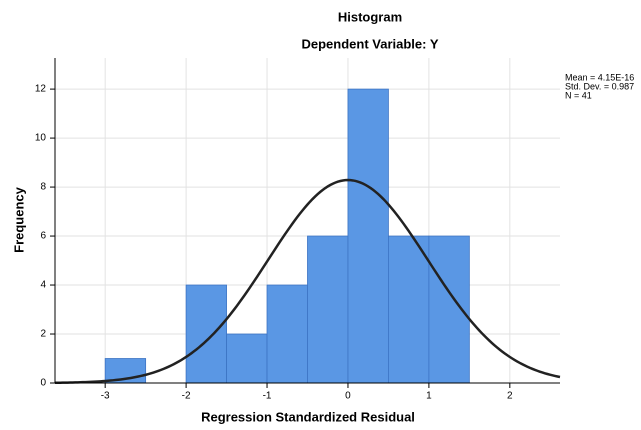 The image size is (641, 430). Describe the element at coordinates (308, 416) in the screenshot. I see `x-axis-title: Regression Standardized Residual` at that location.